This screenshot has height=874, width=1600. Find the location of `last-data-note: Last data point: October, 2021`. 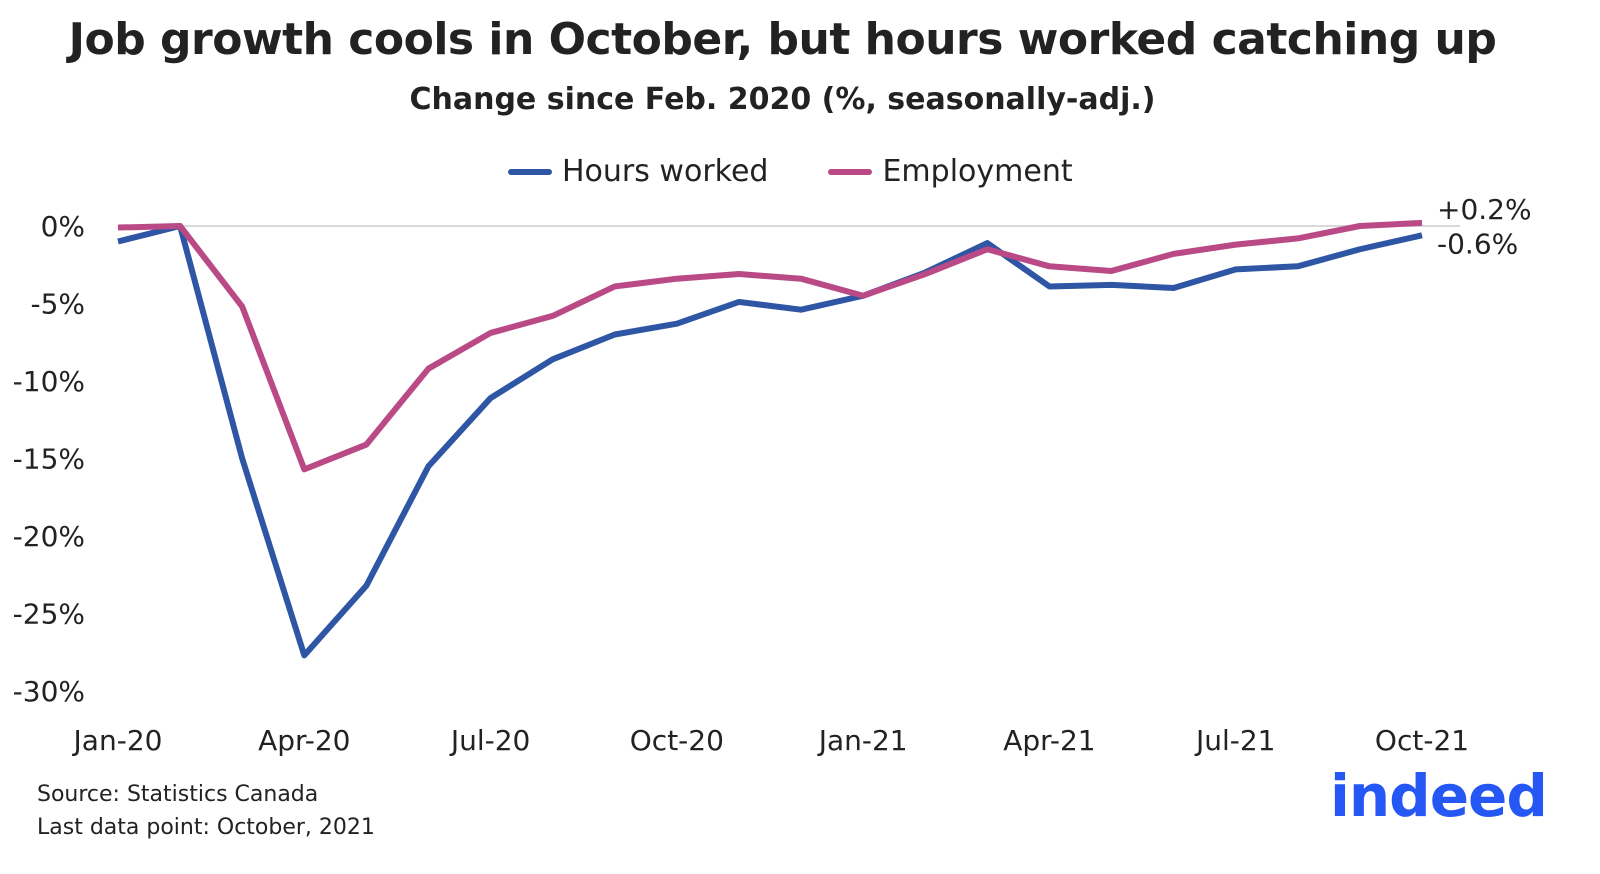

last-data-note: Last data point: October, 2021 is located at coordinates (206, 827).